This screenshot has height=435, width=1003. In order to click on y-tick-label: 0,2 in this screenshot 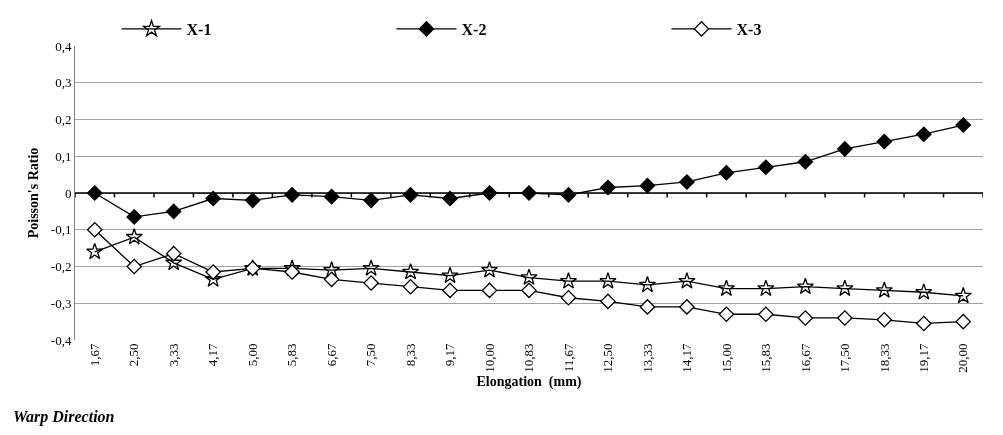, I will do `click(63, 120)`.